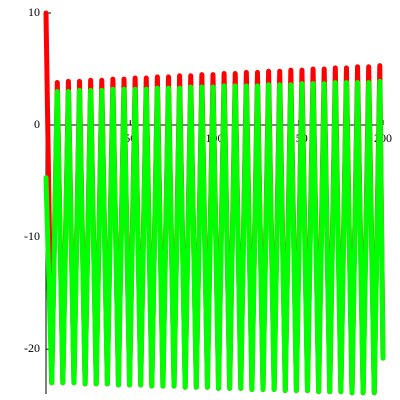 This screenshot has width=400, height=400. Describe the element at coordinates (37, 124) in the screenshot. I see `y-tick-label: 0` at that location.